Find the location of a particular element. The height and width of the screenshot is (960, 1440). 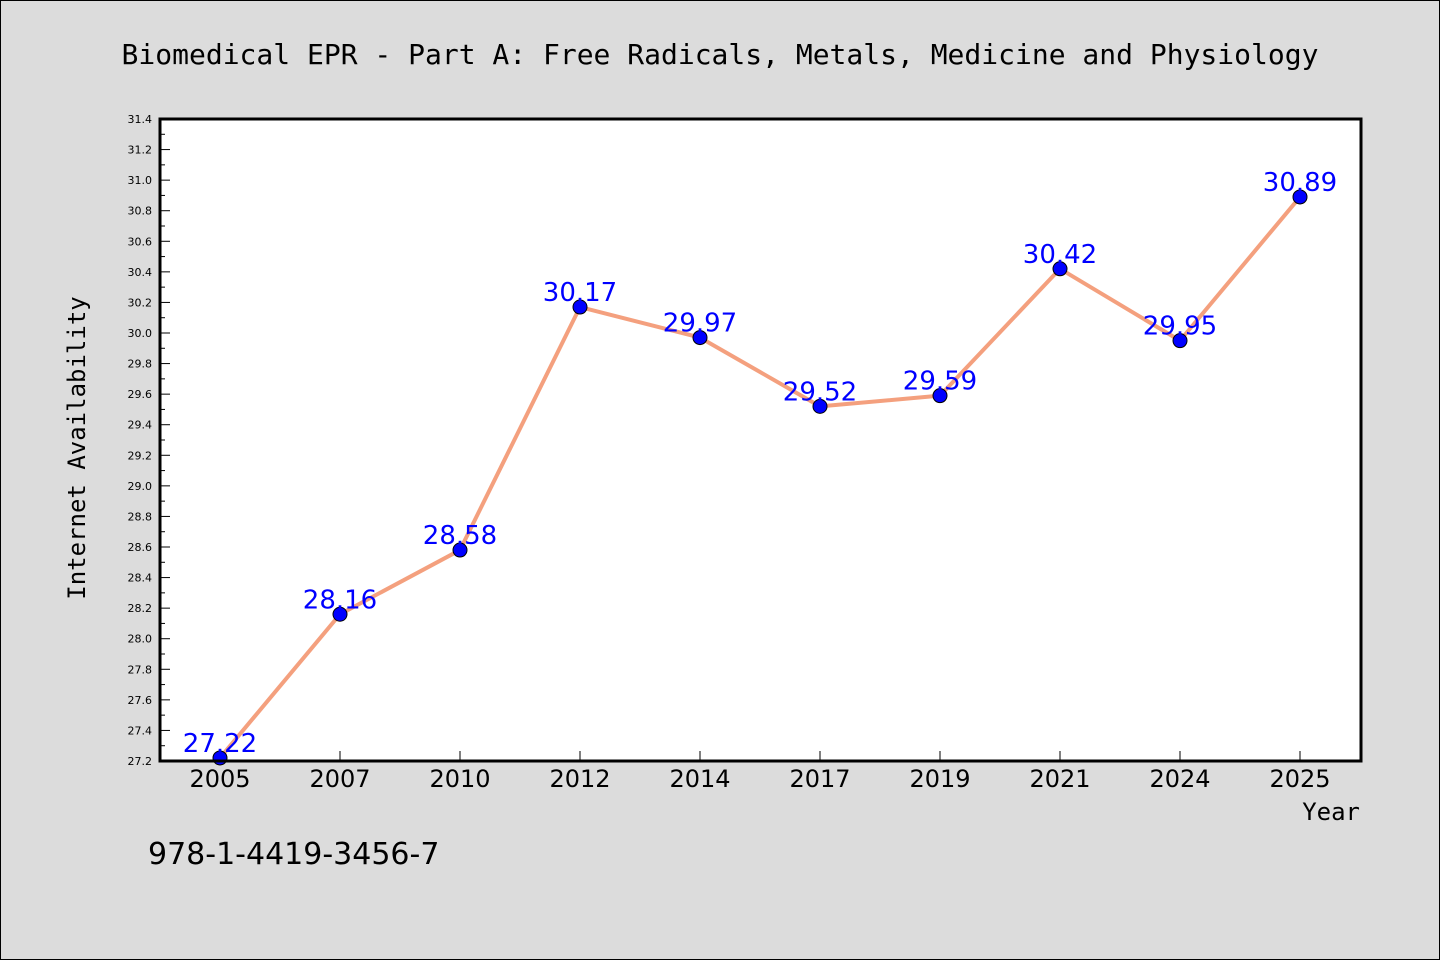

y-tick-label: 30.4 is located at coordinates (140, 272).